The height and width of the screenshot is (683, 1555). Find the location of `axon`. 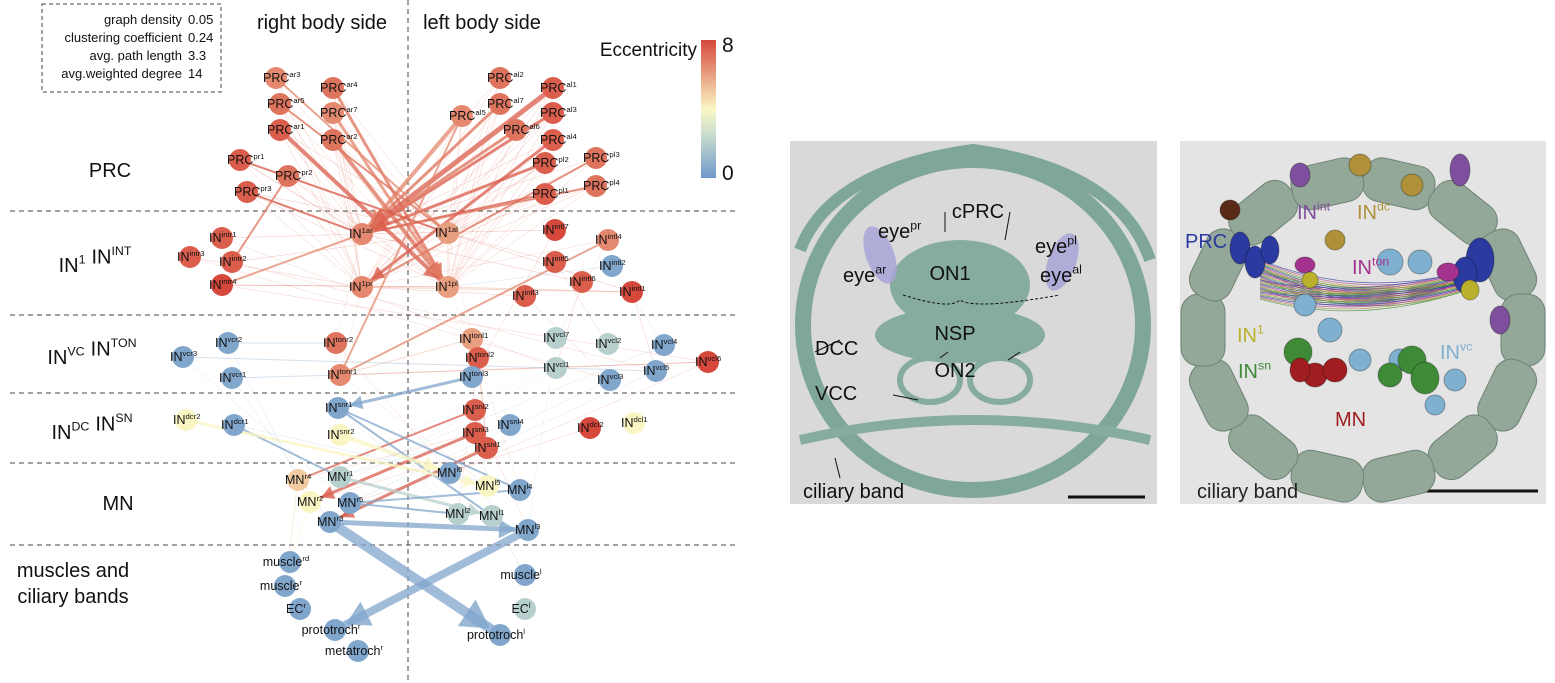

axon is located at coordinates (1365, 298).